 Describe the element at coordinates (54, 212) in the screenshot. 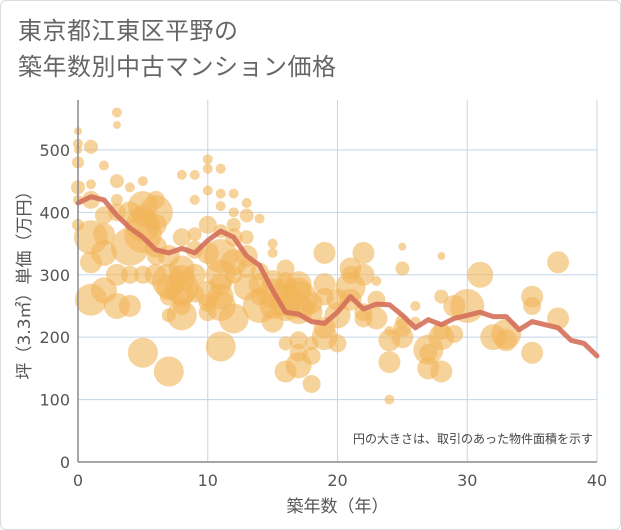

I see `y-tick-label: 400` at that location.